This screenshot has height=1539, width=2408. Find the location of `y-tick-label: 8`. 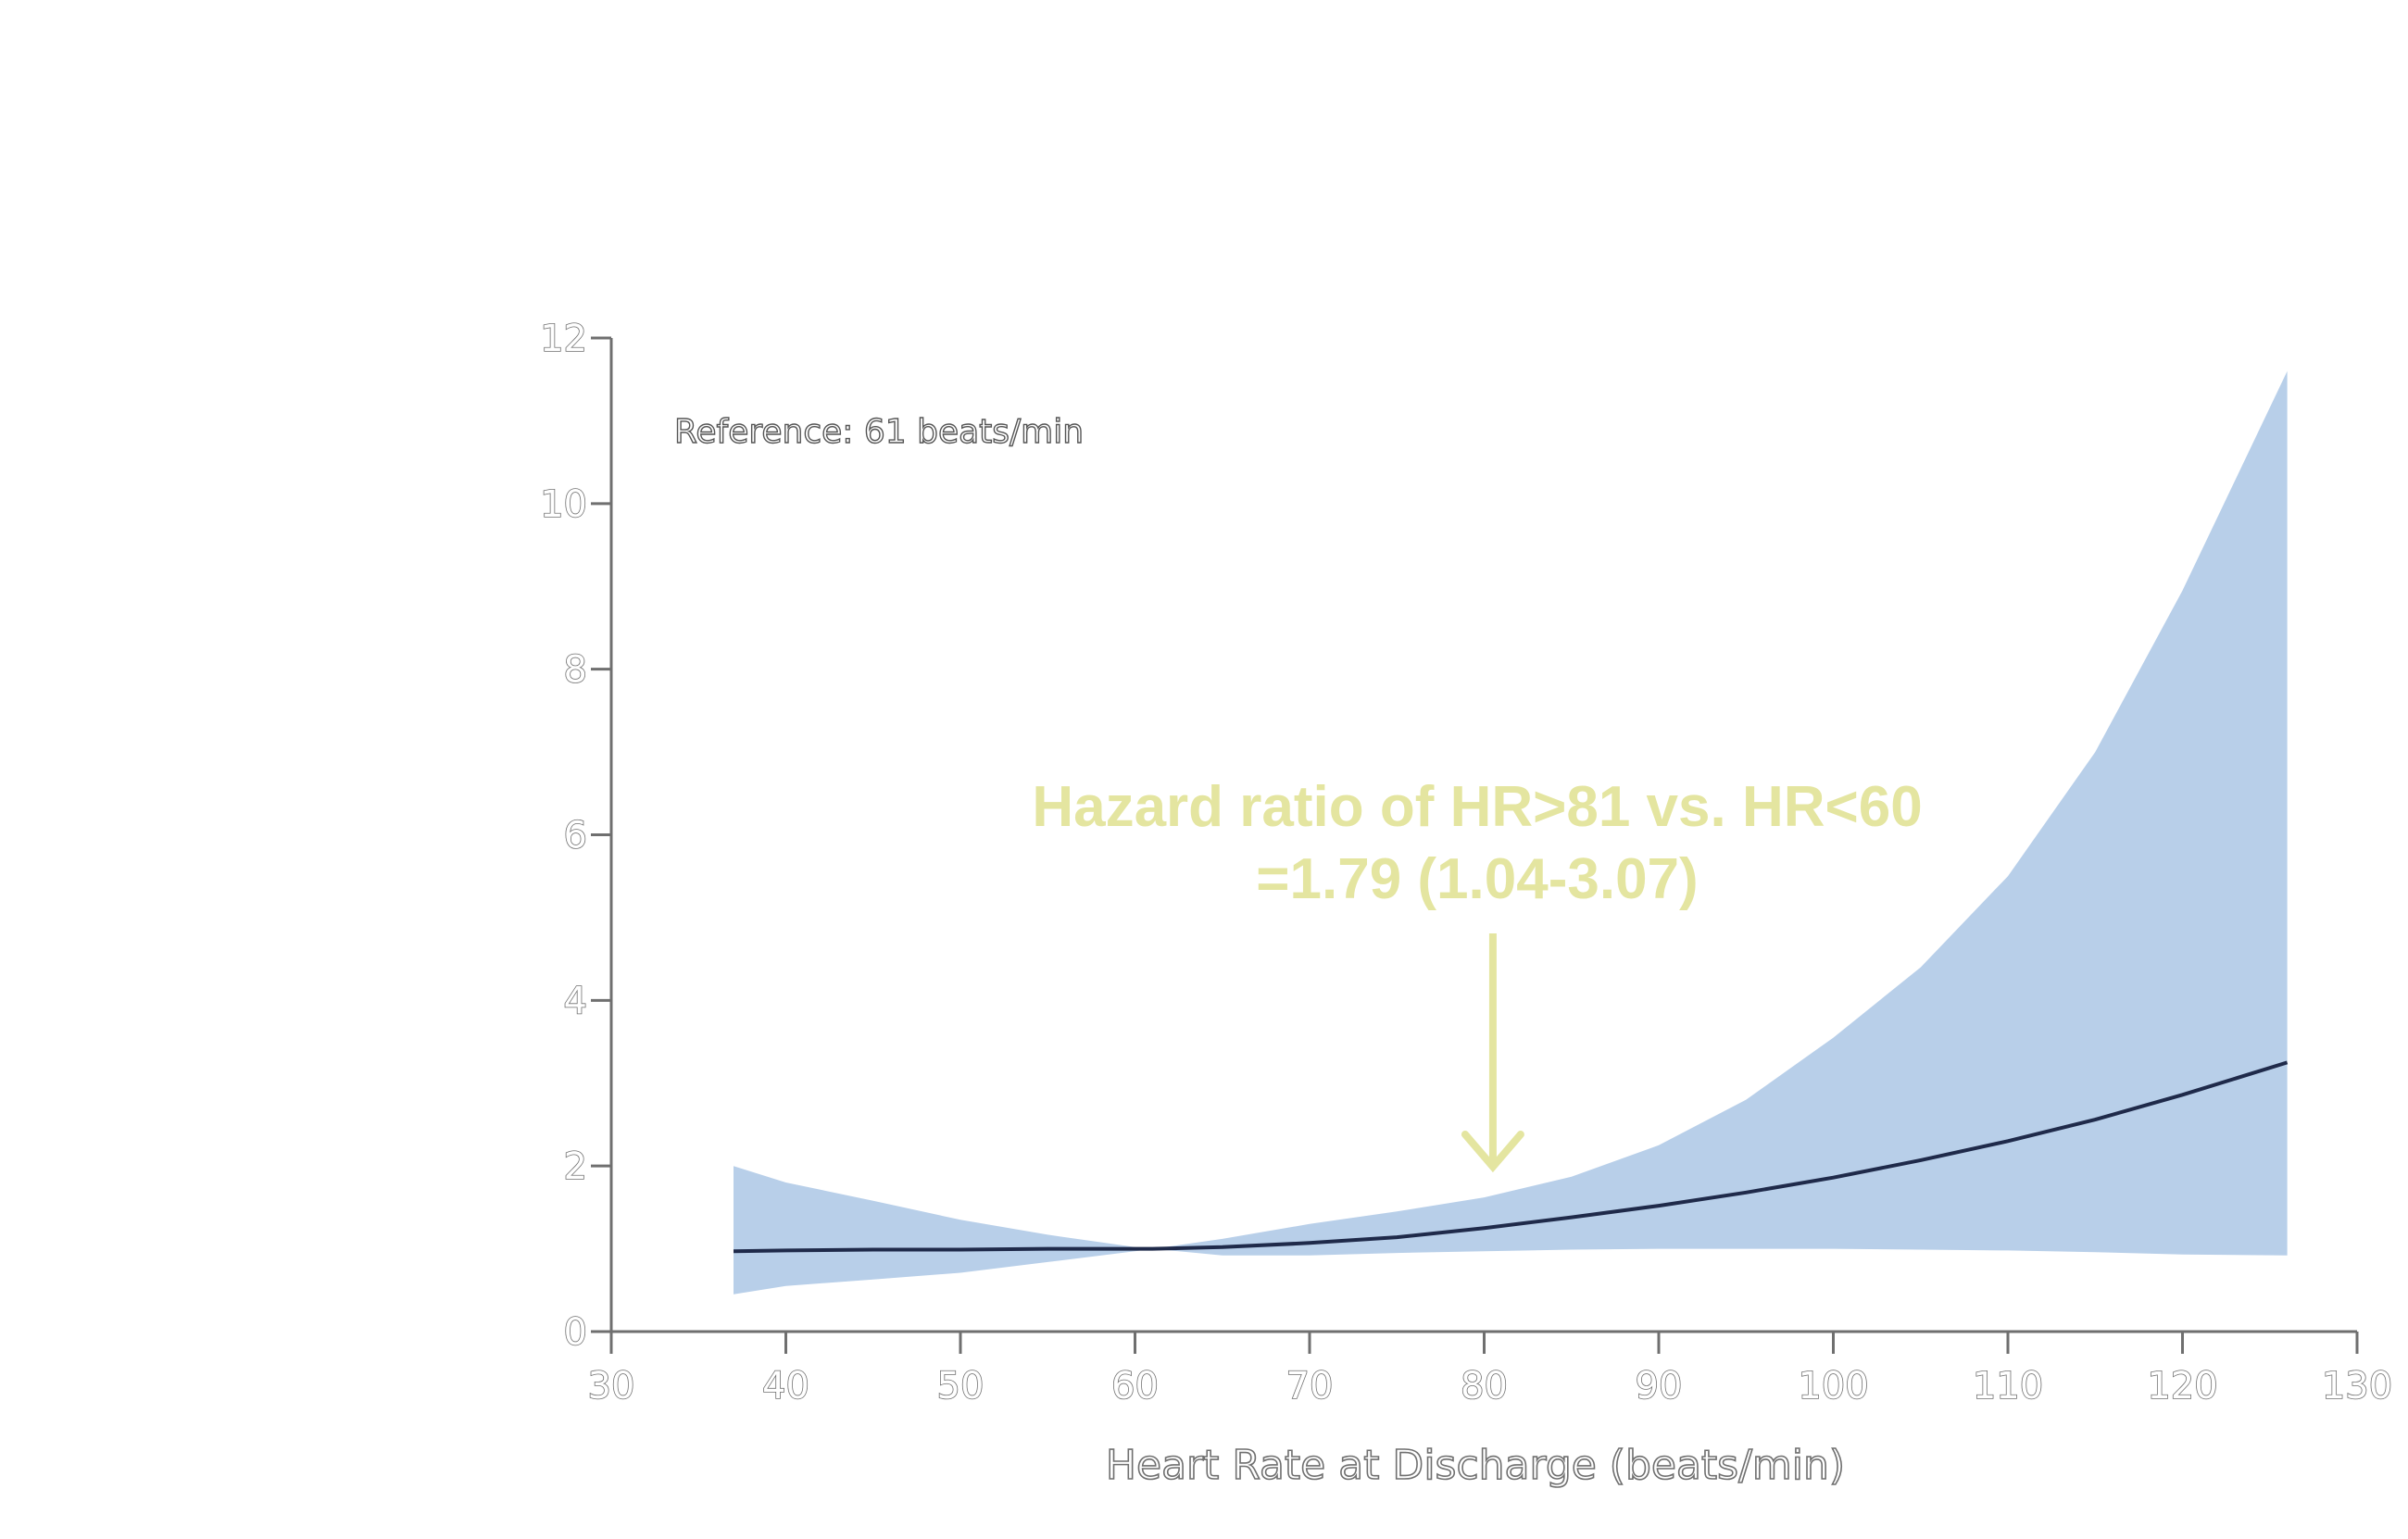

y-tick-label: 8 is located at coordinates (575, 670).